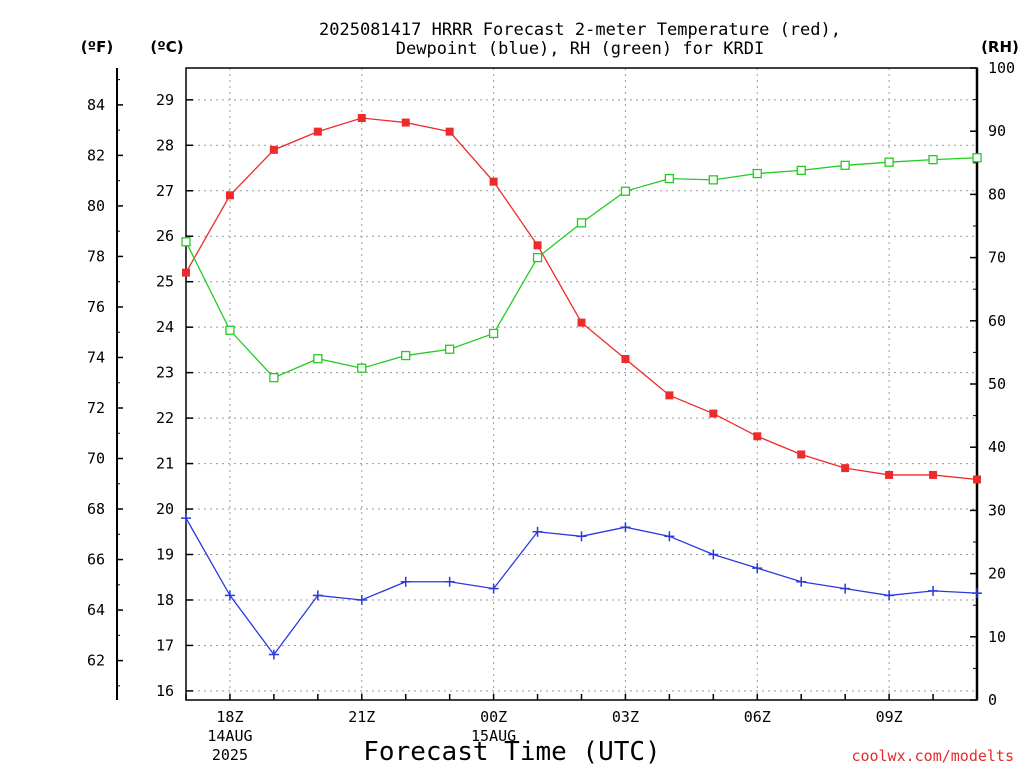 The height and width of the screenshot is (768, 1024). Describe the element at coordinates (165, 691) in the screenshot. I see `celsius-tick-label: 16` at that location.